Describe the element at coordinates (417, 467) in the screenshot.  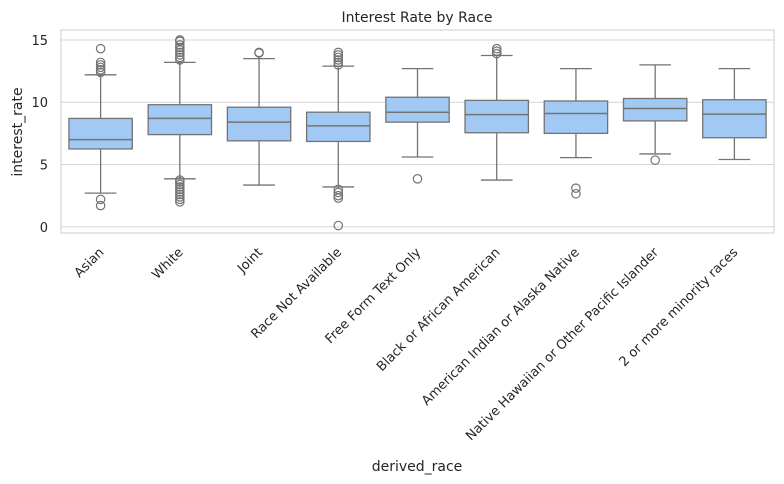
I see `x-axis-label: derived_race` at that location.